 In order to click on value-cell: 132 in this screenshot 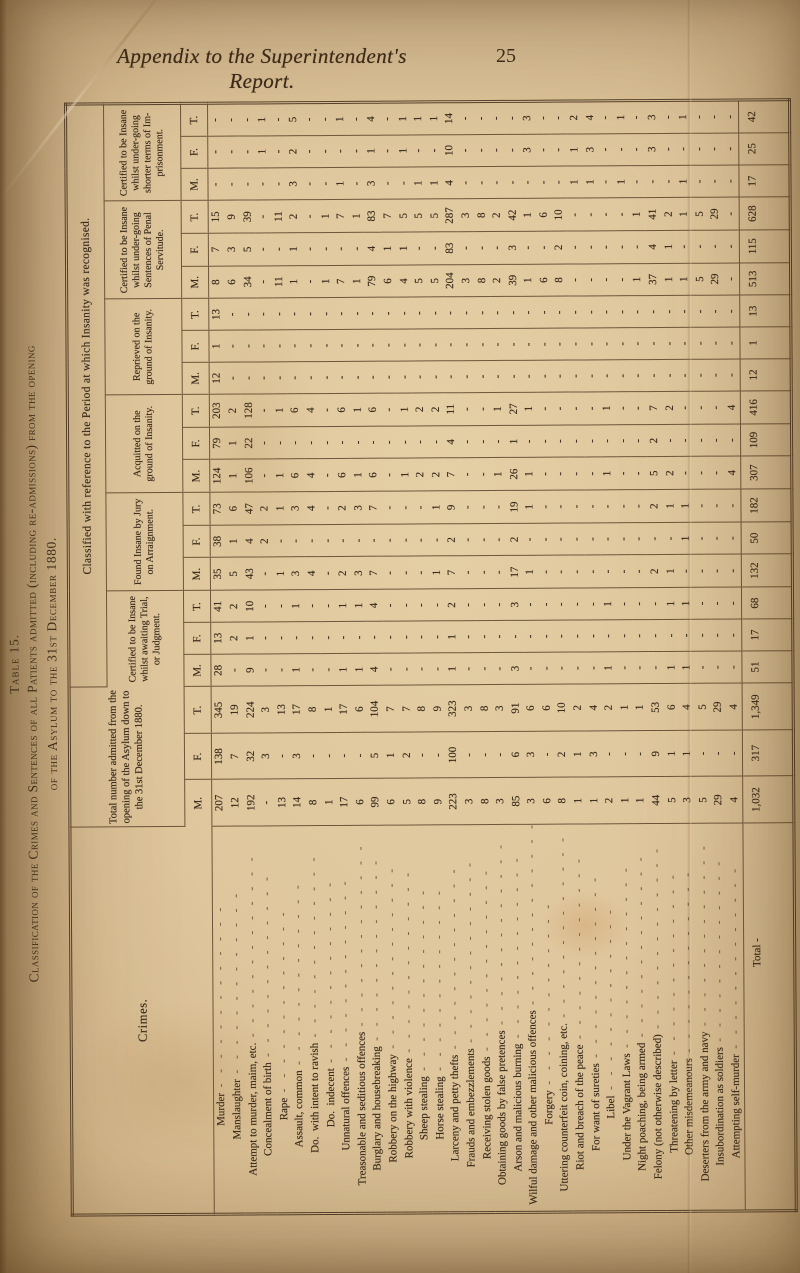, I will do `click(767, 570)`.